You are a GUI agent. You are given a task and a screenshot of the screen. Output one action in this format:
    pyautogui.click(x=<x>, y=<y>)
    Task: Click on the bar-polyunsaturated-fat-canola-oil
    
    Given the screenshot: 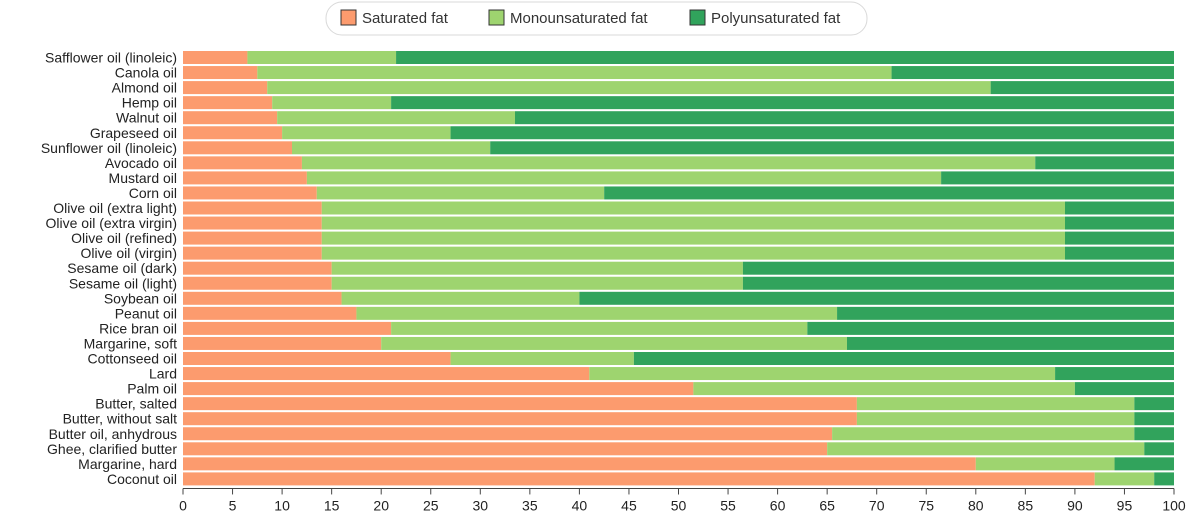 What is the action you would take?
    pyautogui.click(x=1032, y=73)
    